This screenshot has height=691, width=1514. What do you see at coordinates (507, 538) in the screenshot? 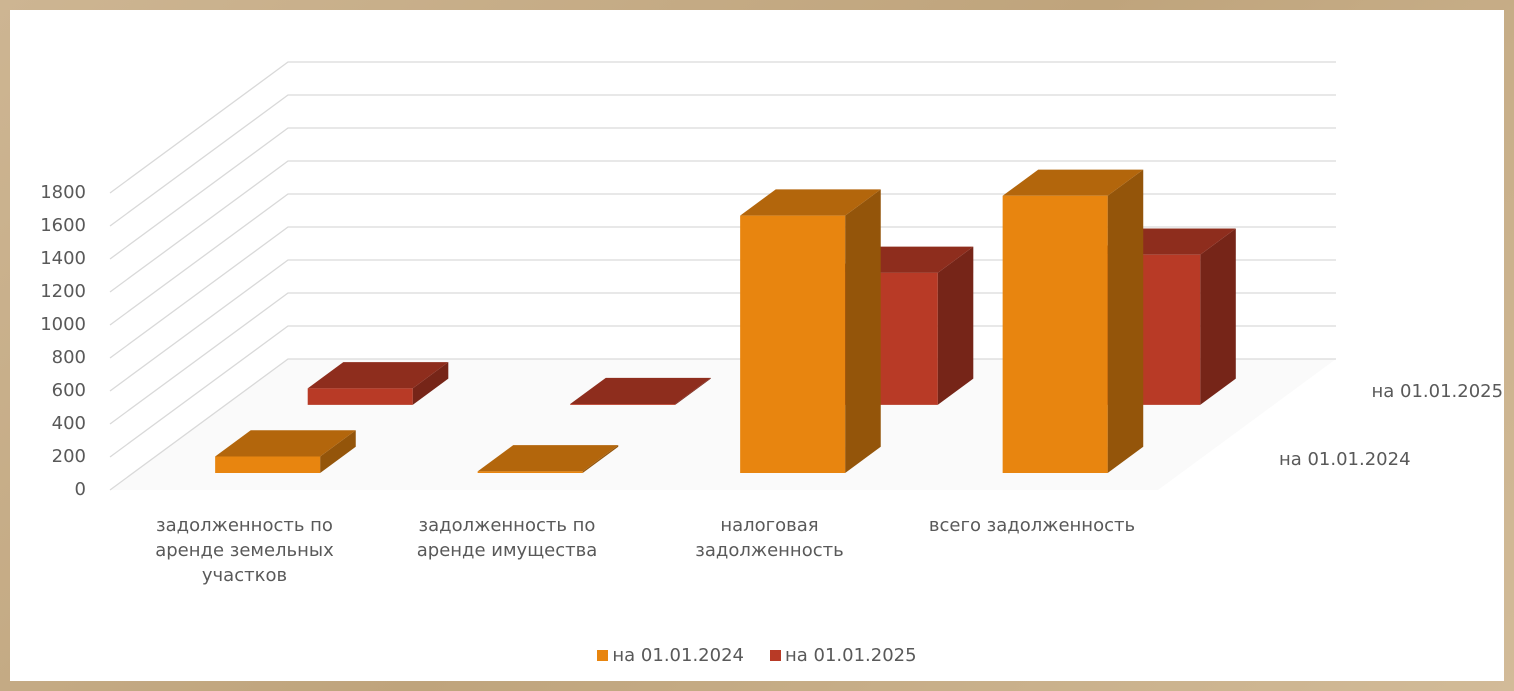
I see `x-tick-label: задолженность по аренде имущества` at bounding box center [507, 538].